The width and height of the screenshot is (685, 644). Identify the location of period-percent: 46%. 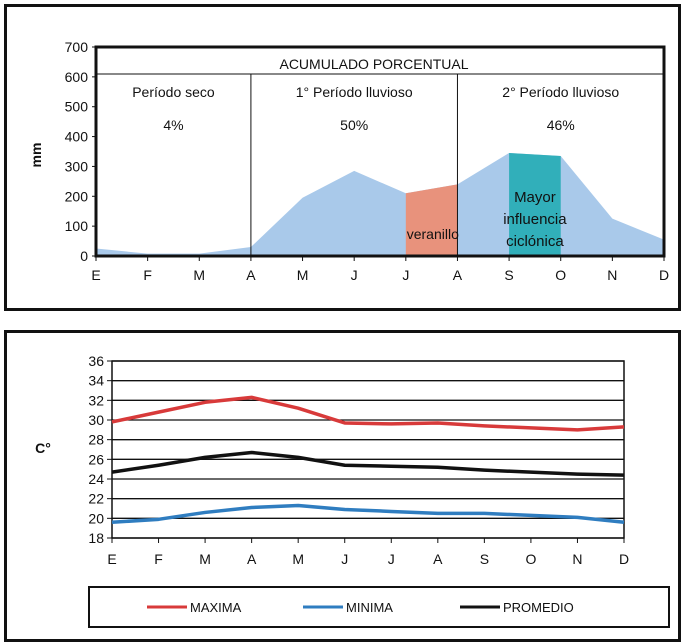
(561, 125).